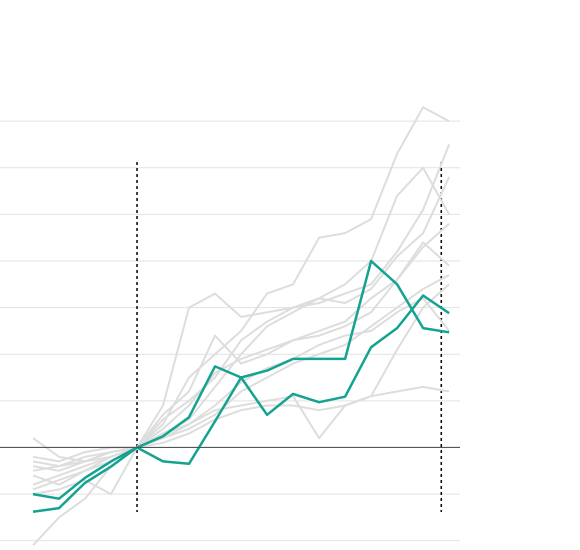 The width and height of the screenshot is (580, 550). Describe the element at coordinates (241, 435) in the screenshot. I see `series-line` at that location.